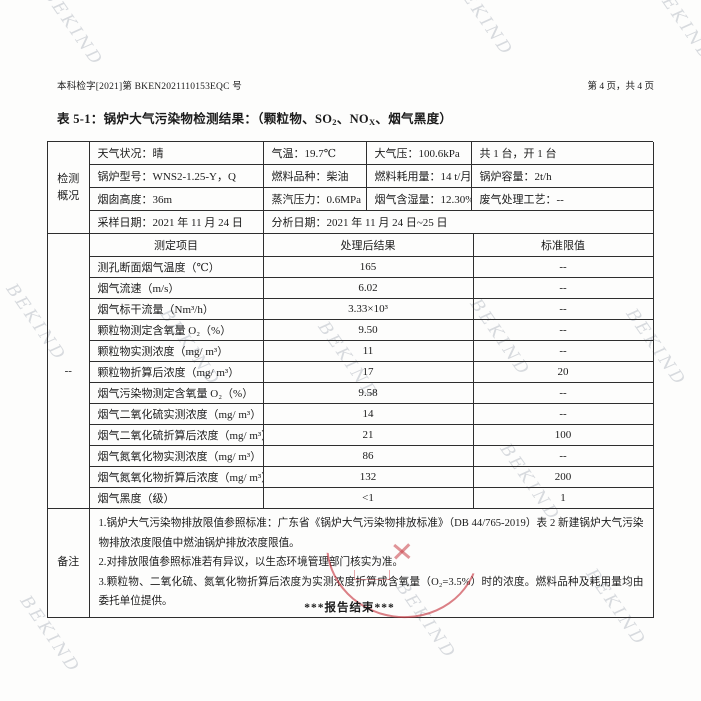 The image size is (701, 701). I want to click on table-row: 烟气污染物测定含氧量 O₂（%） 9.58 --, so click(351, 393).